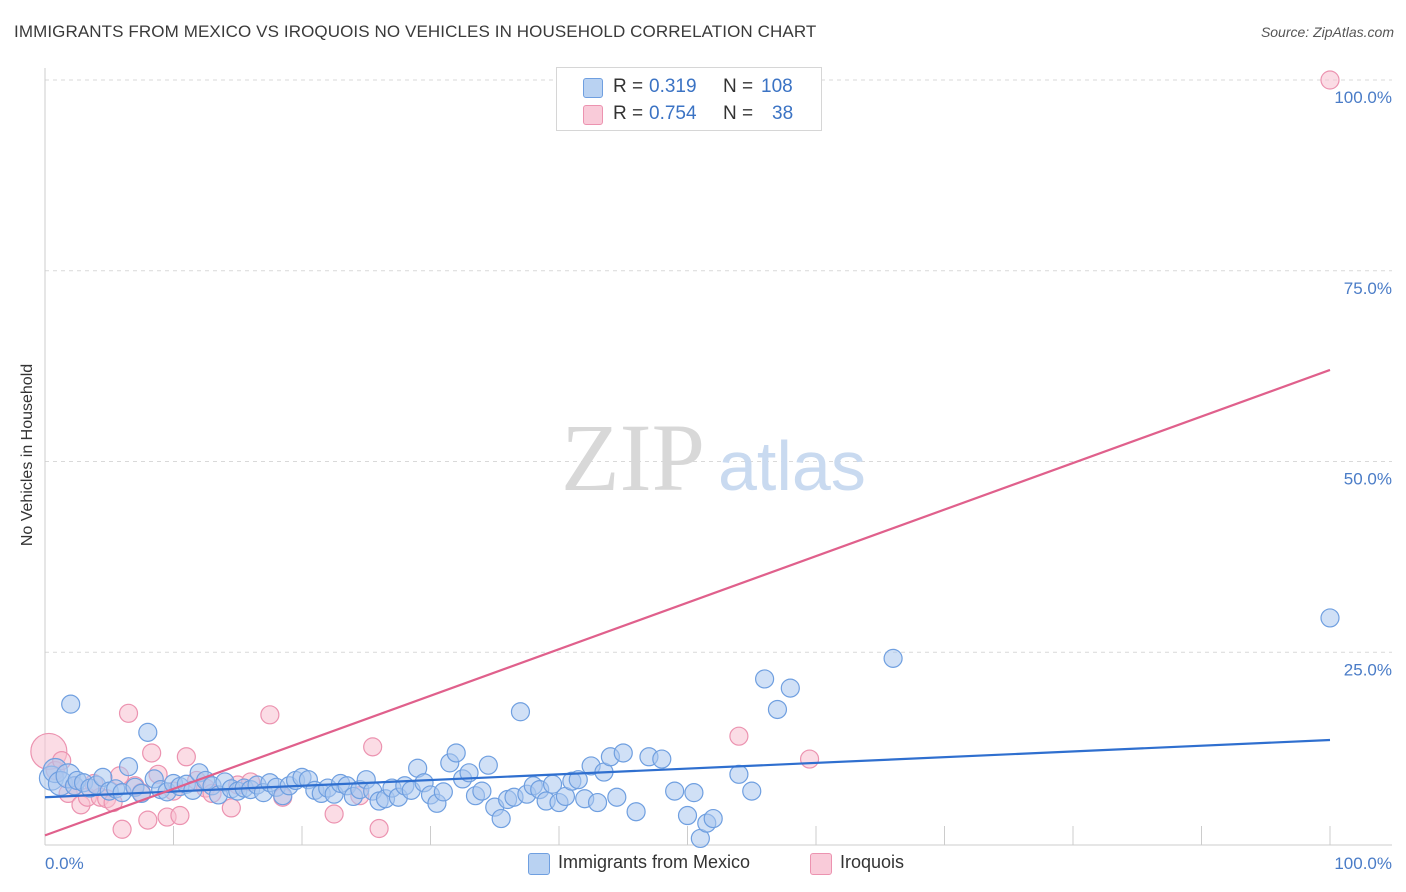  What do you see at coordinates (1368, 288) in the screenshot?
I see `y-tick-label: 75.0%` at bounding box center [1368, 288].